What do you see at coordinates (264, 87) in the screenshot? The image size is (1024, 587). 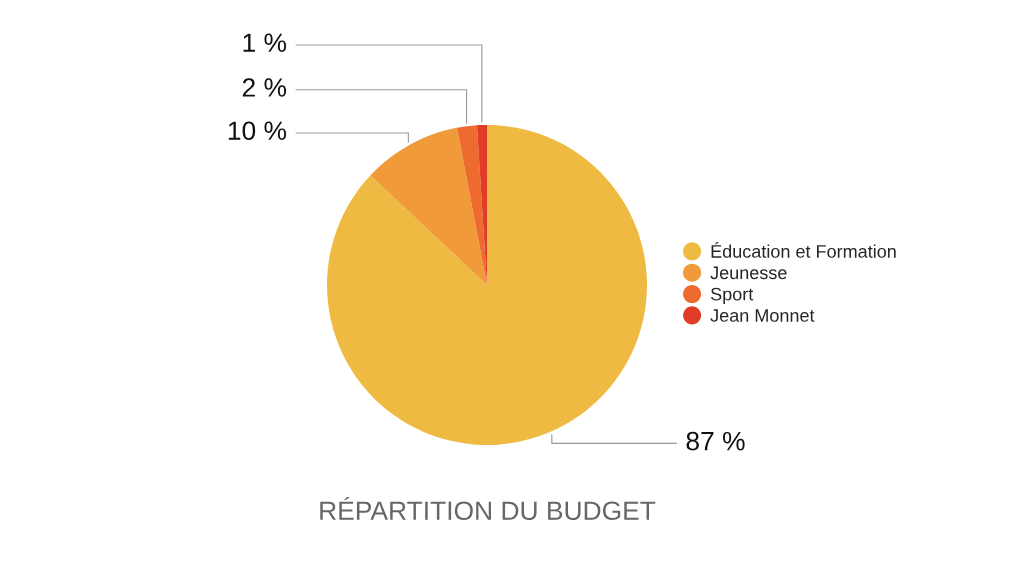 I see `data-label: 2 %` at bounding box center [264, 87].